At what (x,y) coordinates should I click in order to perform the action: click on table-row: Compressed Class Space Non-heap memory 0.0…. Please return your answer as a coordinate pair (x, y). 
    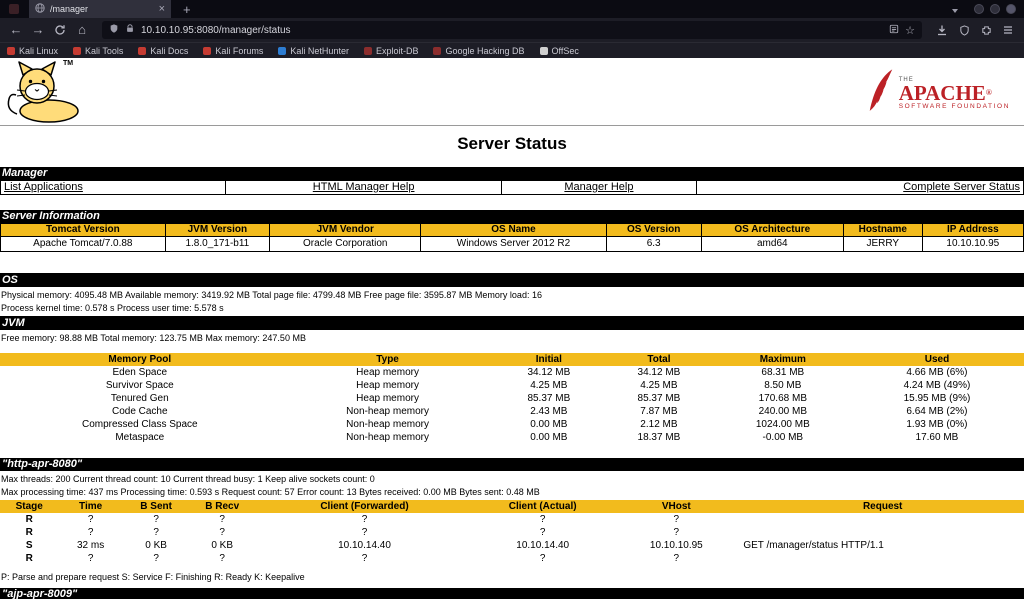
    Looking at the image, I should click on (512, 424).